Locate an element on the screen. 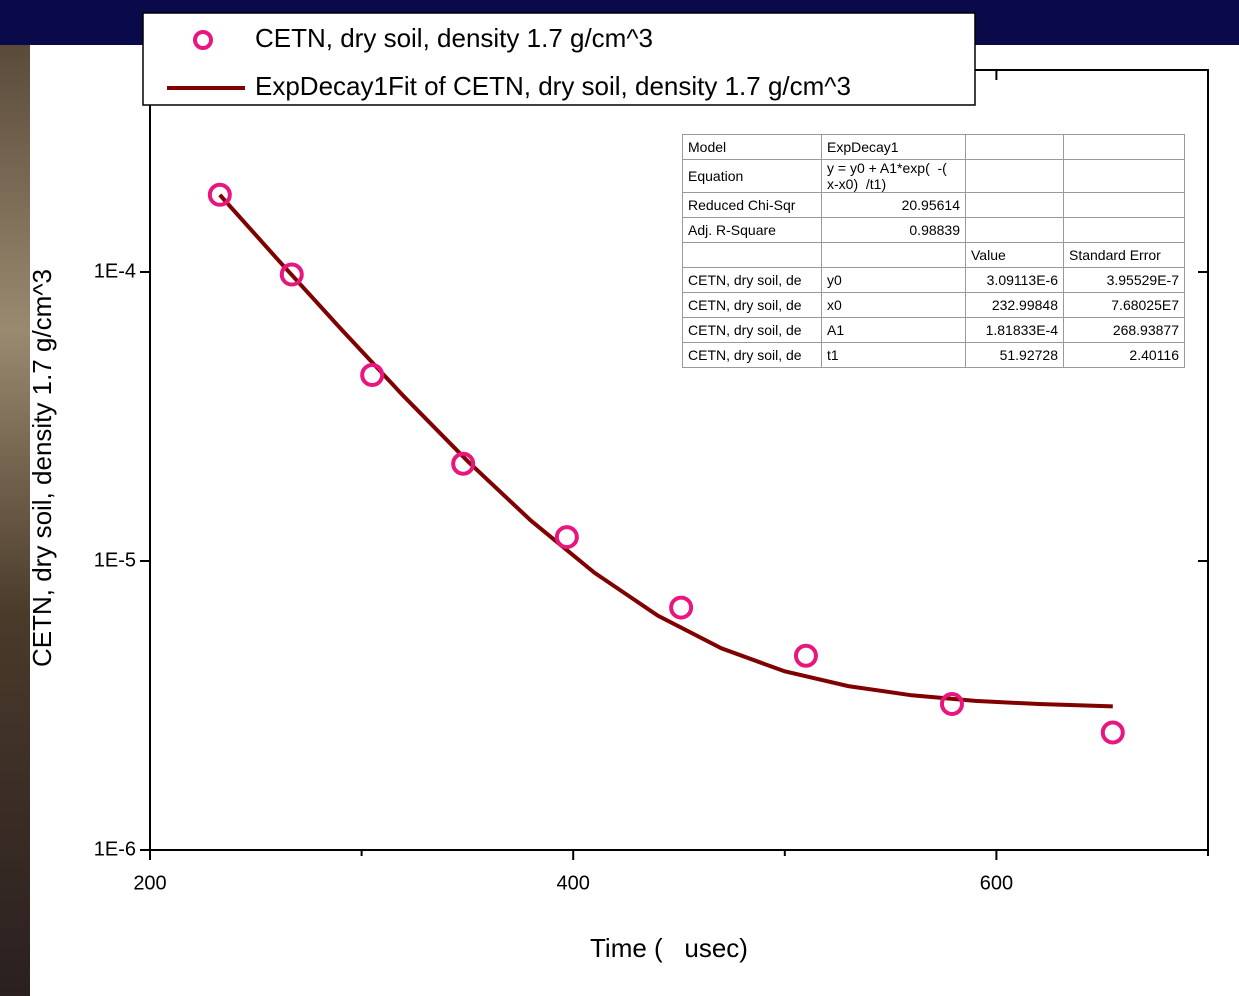 The width and height of the screenshot is (1239, 996). table-row: Value Standard Error is located at coordinates (933, 255).